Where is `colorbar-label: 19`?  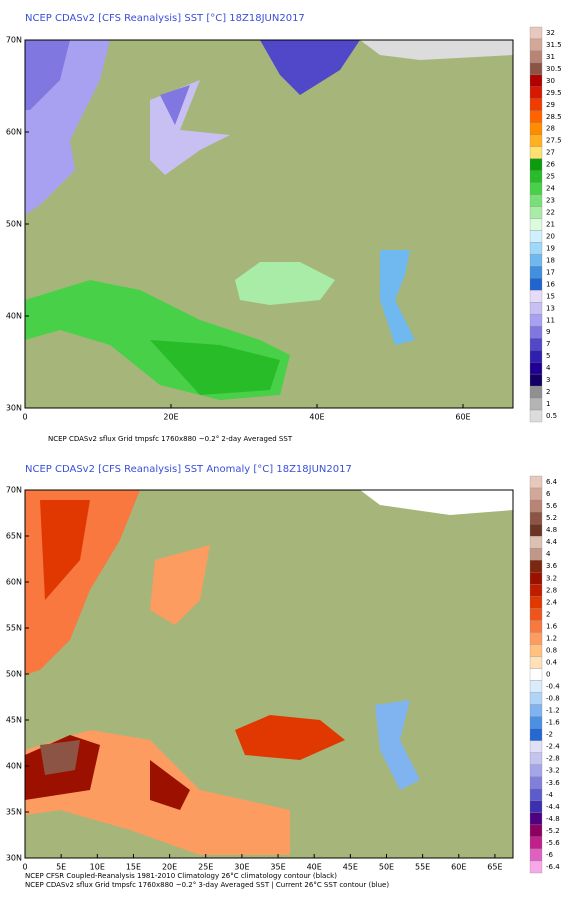 colorbar-label: 19 is located at coordinates (550, 248).